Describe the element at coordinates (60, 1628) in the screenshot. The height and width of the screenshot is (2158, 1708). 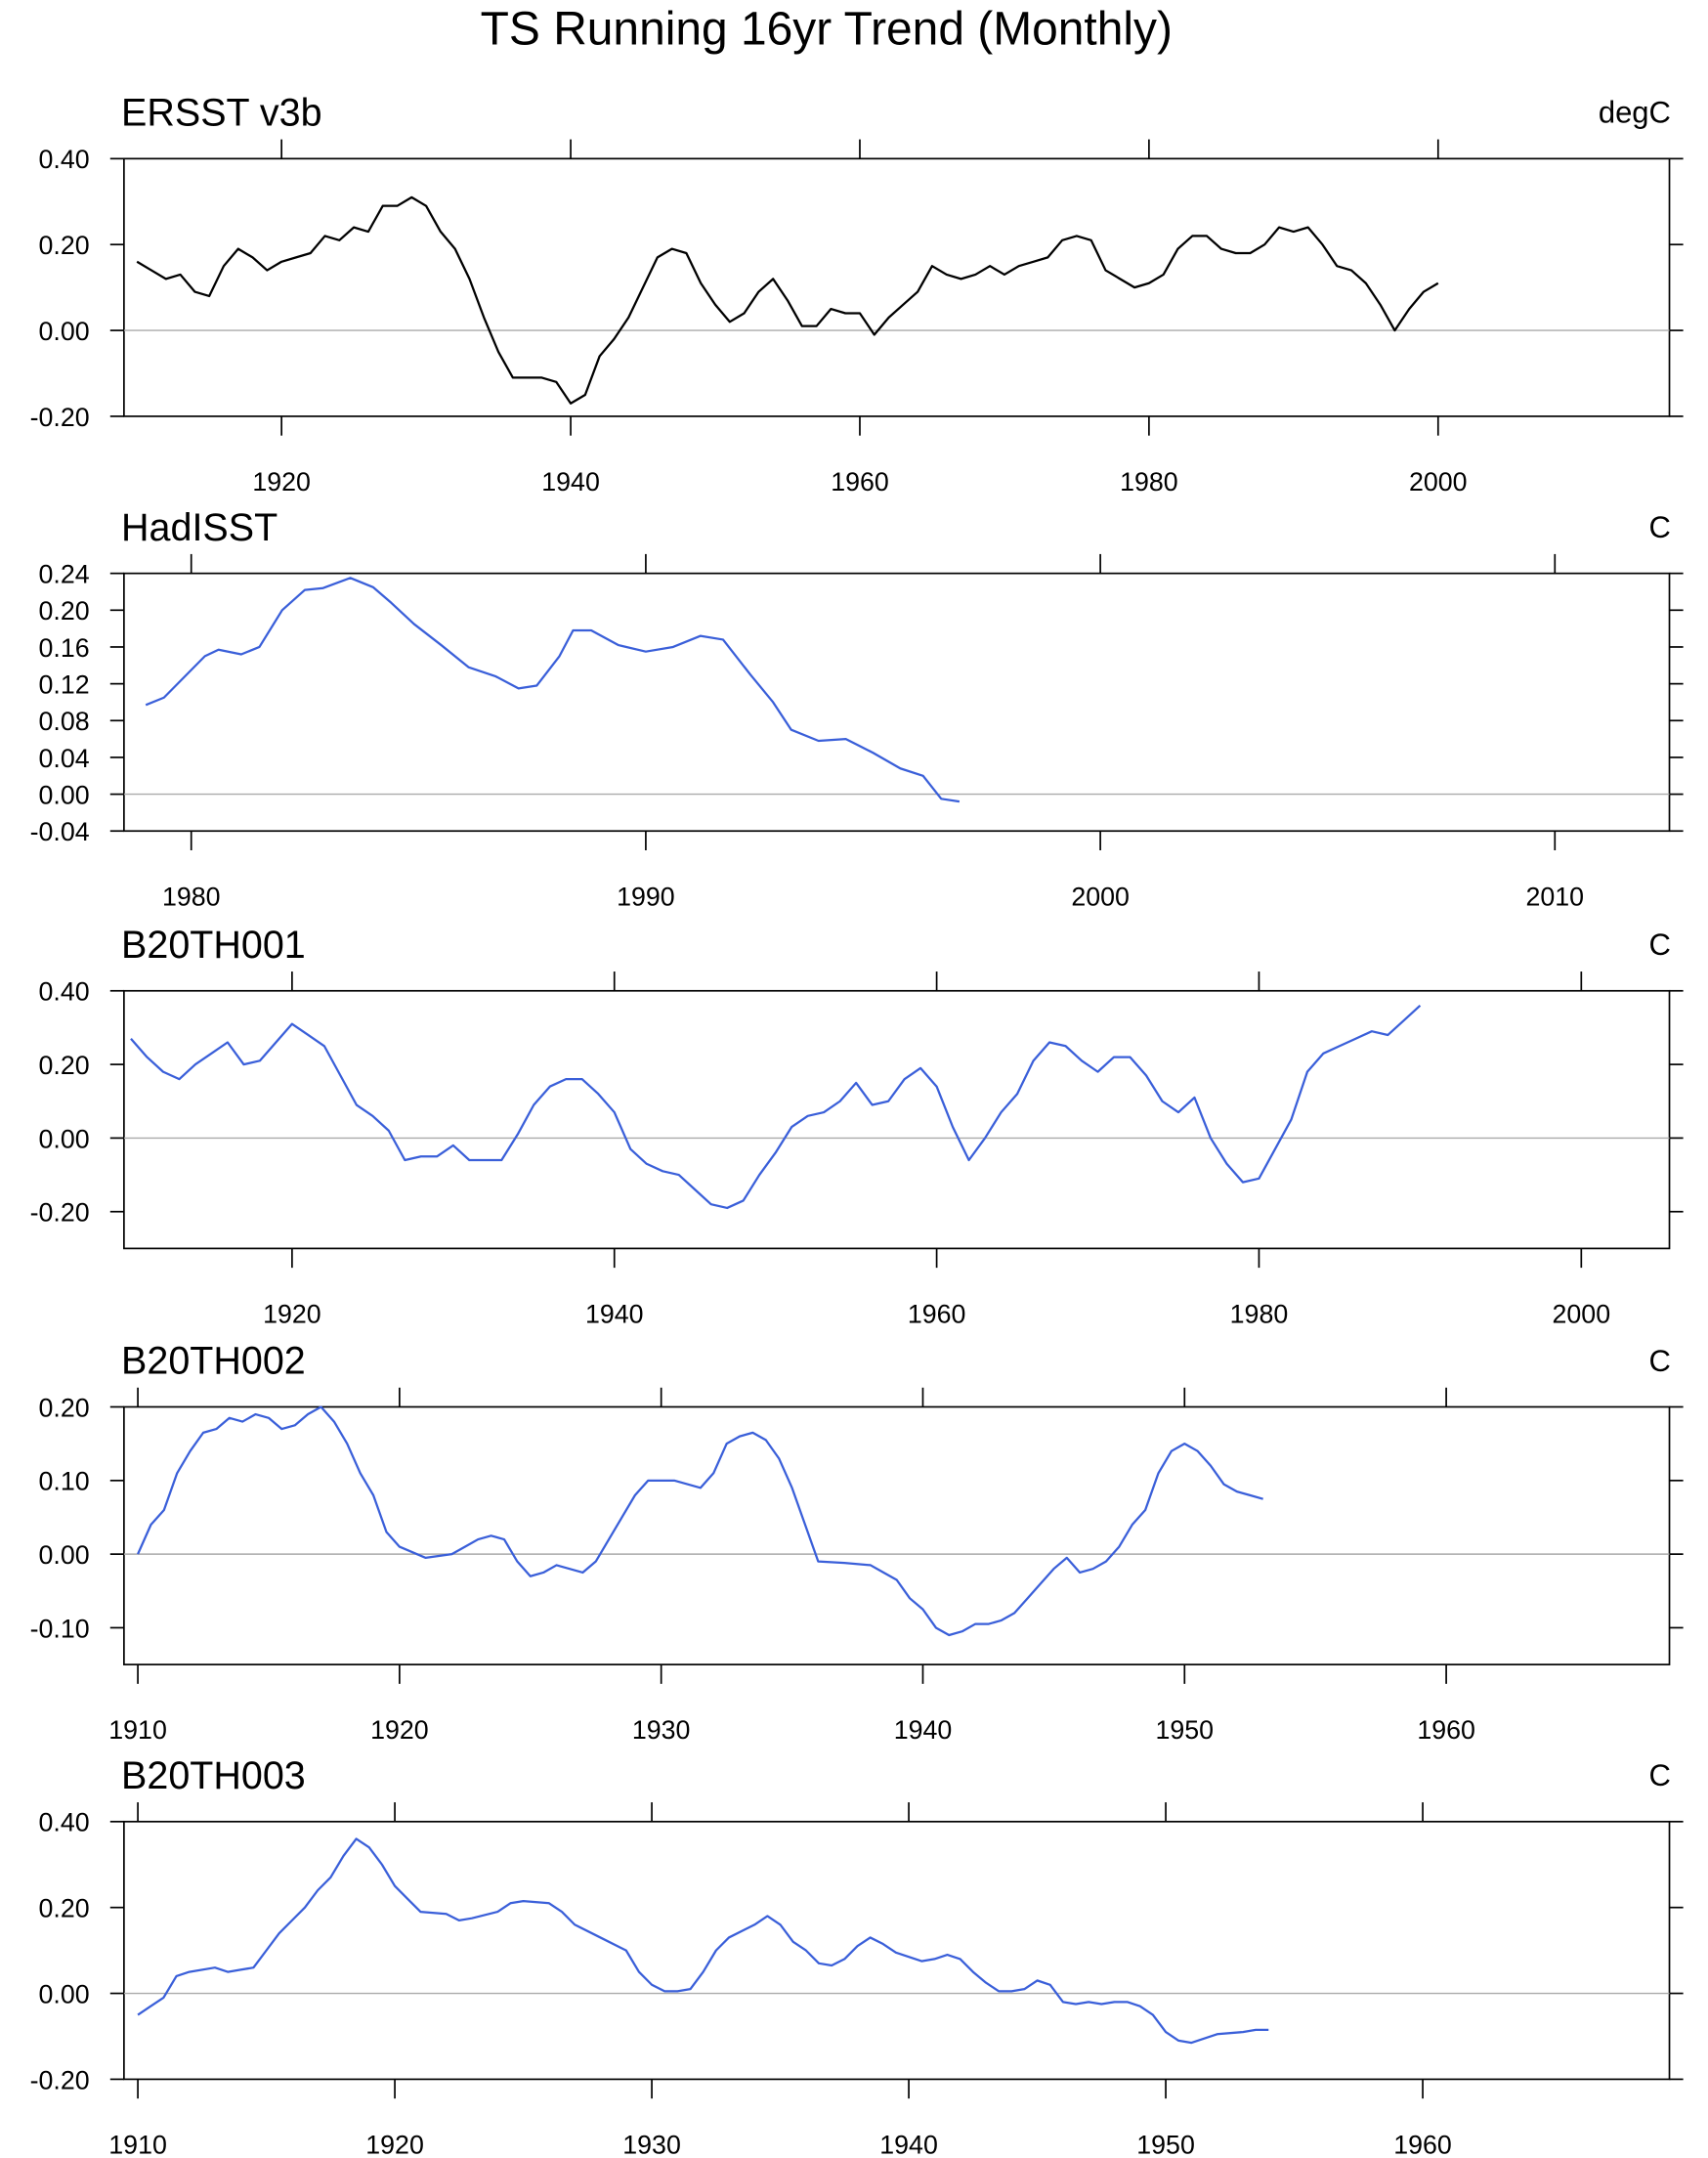
I see `y-tick-label: -0.10` at that location.